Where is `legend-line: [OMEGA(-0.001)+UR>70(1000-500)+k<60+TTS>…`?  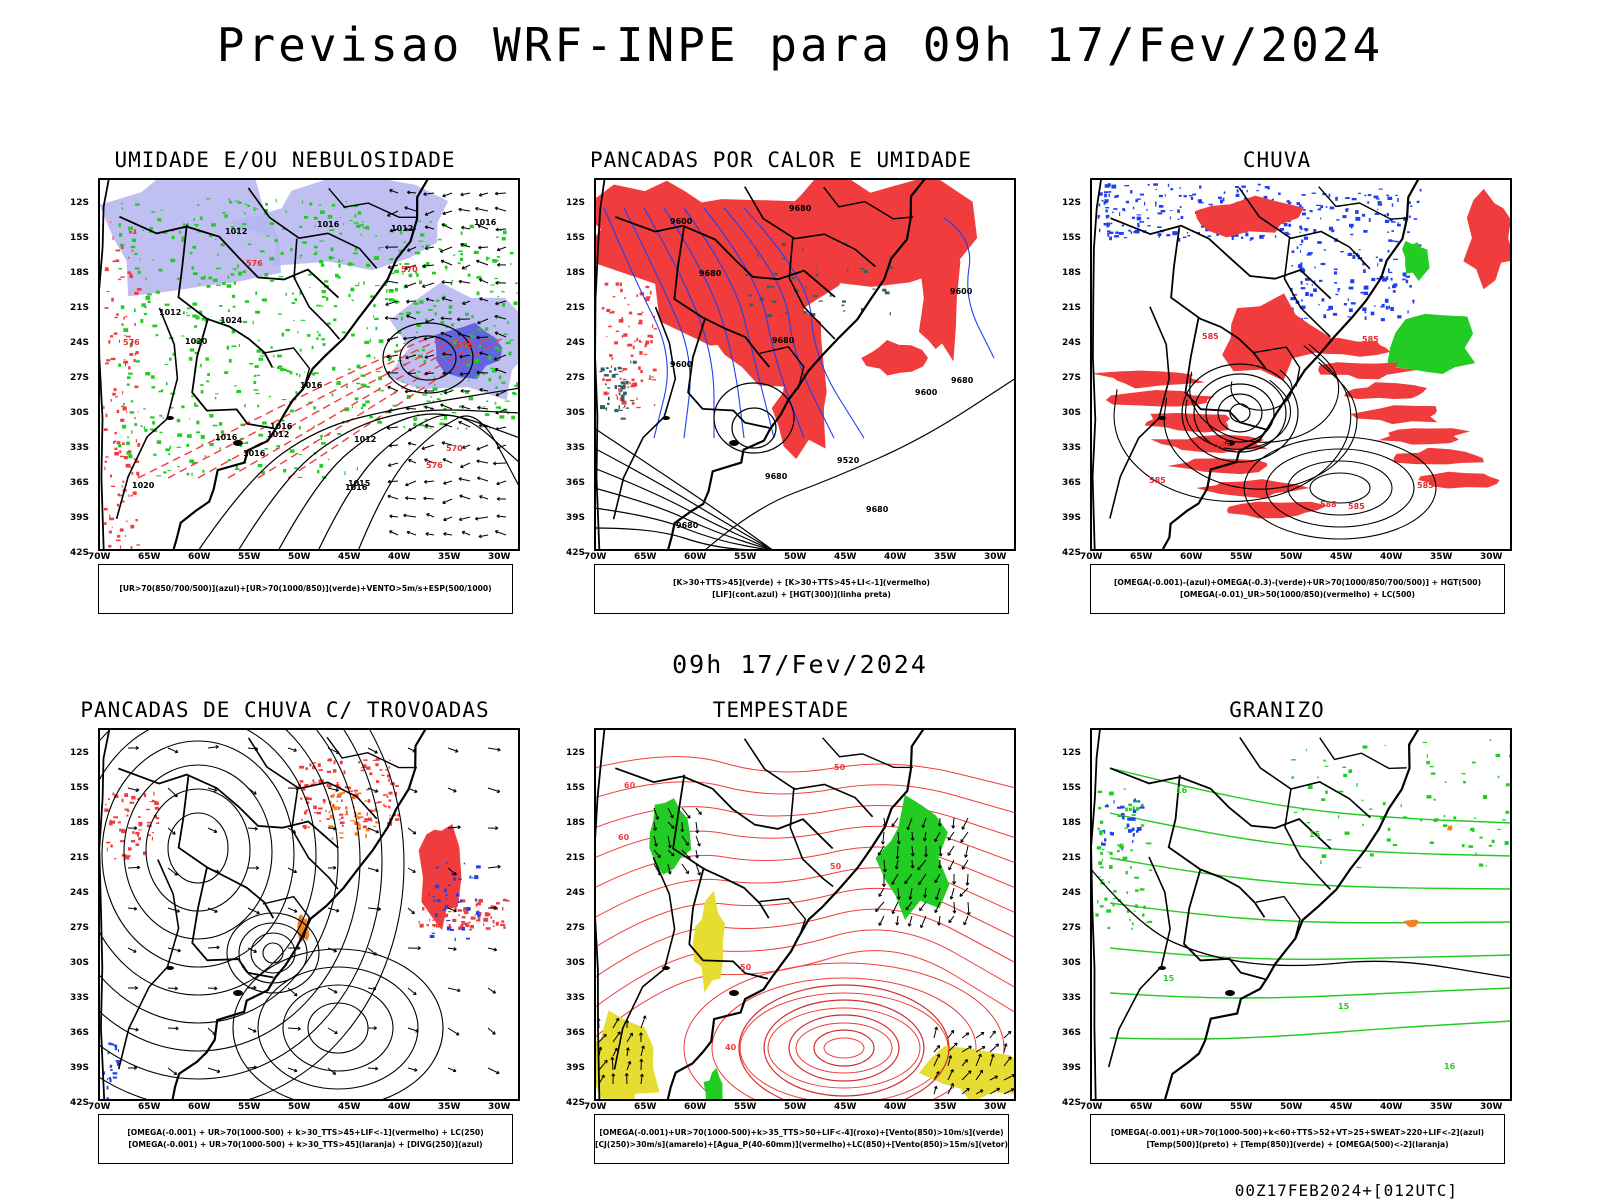
legend-line: [OMEGA(-0.001)+UR>70(1000-500)+k<60+TTS>… is located at coordinates (1297, 1132).